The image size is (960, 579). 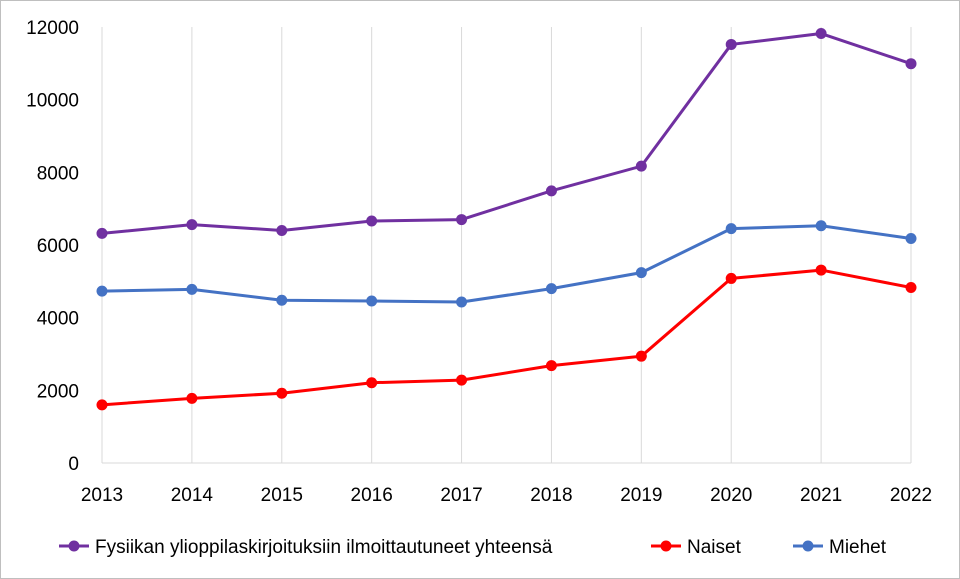 I want to click on x-tick-label: 2021, so click(x=821, y=495).